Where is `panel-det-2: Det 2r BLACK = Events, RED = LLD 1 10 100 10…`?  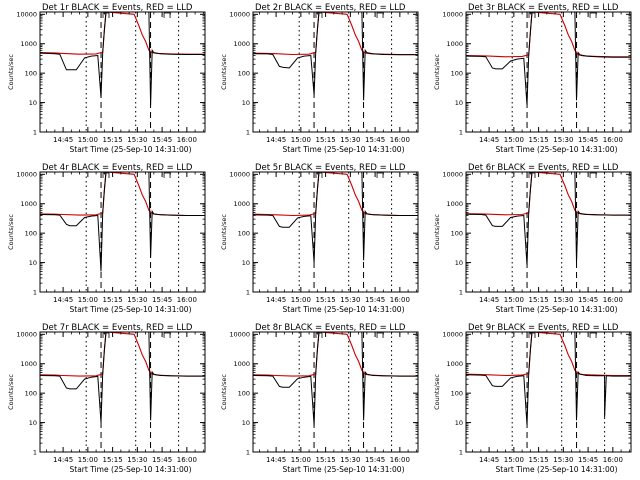 panel-det-2: Det 2r BLACK = Events, RED = LLD 1 10 100 10… is located at coordinates (319, 78).